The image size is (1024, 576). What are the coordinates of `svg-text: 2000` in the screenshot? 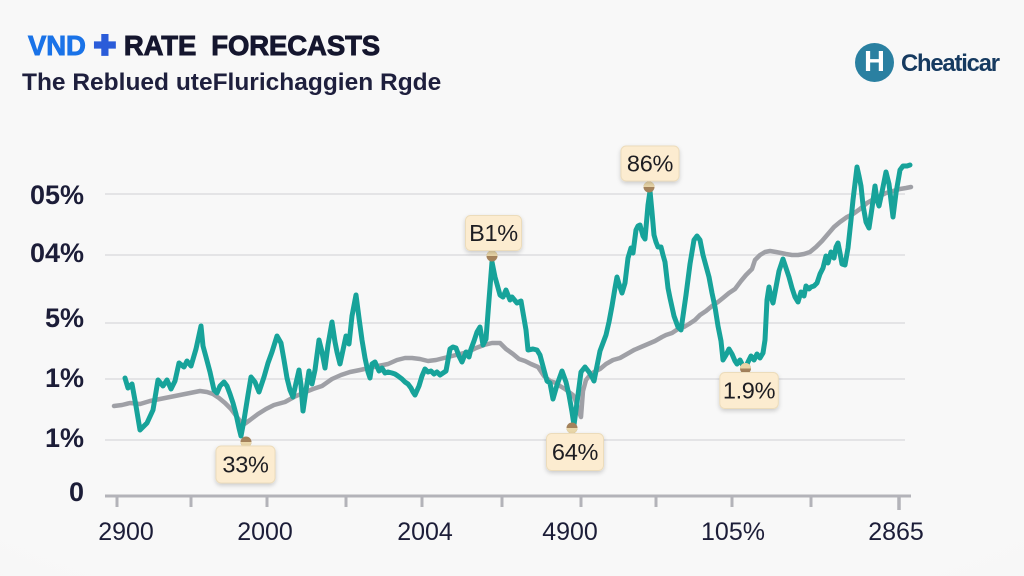 It's located at (265, 532).